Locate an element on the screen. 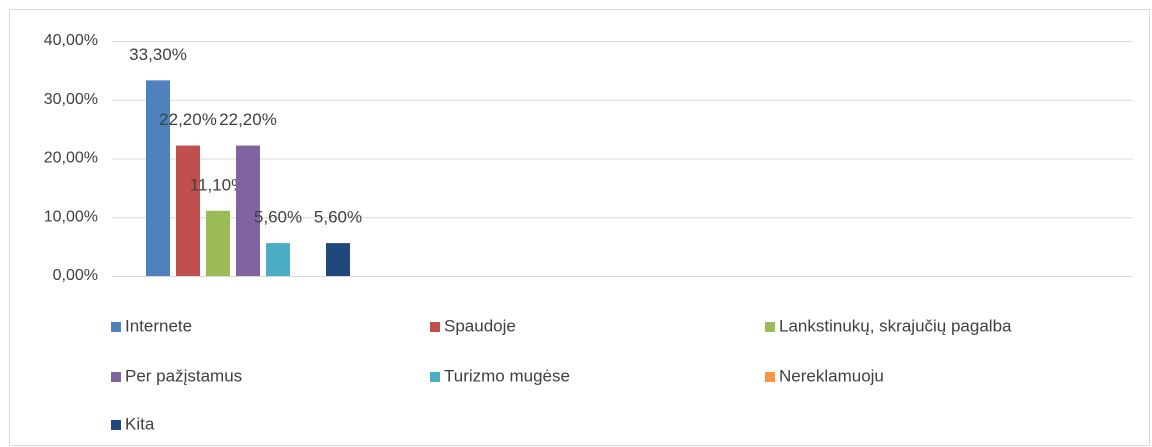  data-label: 11,10% is located at coordinates (218, 184).